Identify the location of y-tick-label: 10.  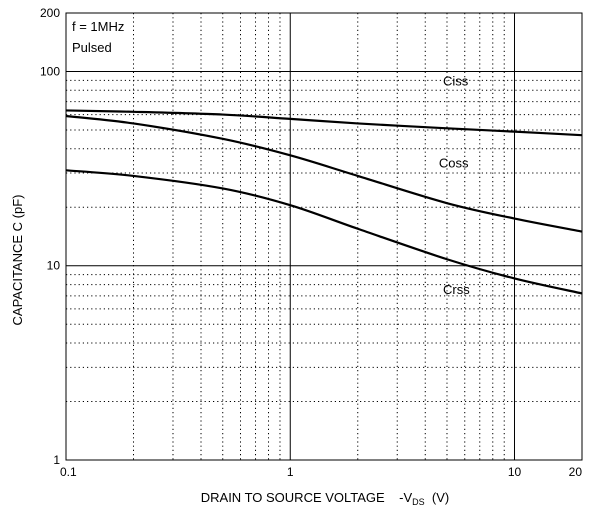
(54, 266).